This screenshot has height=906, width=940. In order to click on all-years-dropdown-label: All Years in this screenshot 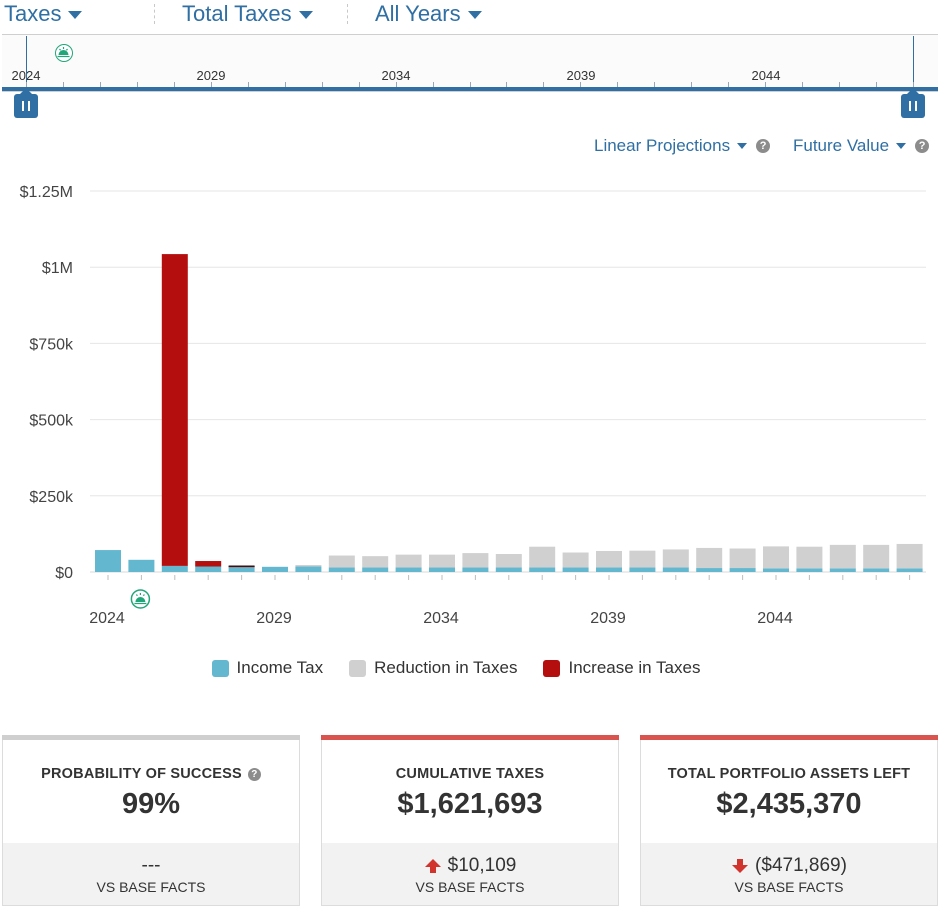, I will do `click(418, 13)`.